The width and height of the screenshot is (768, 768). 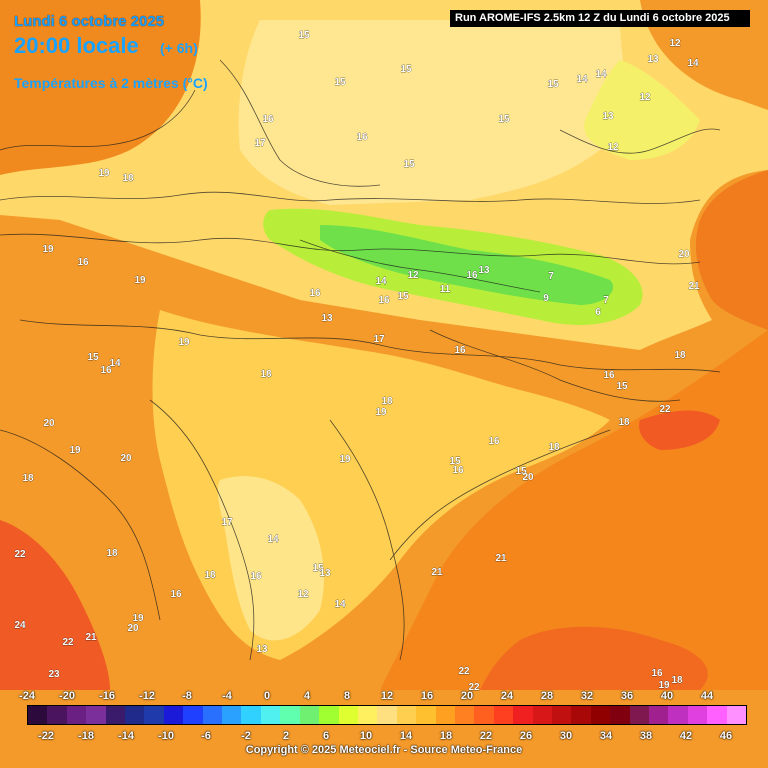 What do you see at coordinates (446, 736) in the screenshot?
I see `legend-label: 18` at bounding box center [446, 736].